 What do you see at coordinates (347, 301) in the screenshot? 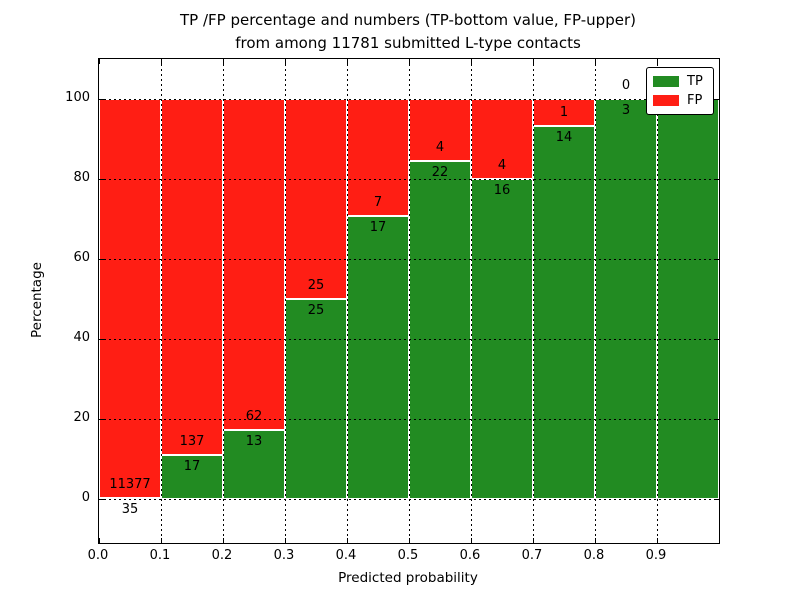
I see `v-gridline-0.4` at bounding box center [347, 301].